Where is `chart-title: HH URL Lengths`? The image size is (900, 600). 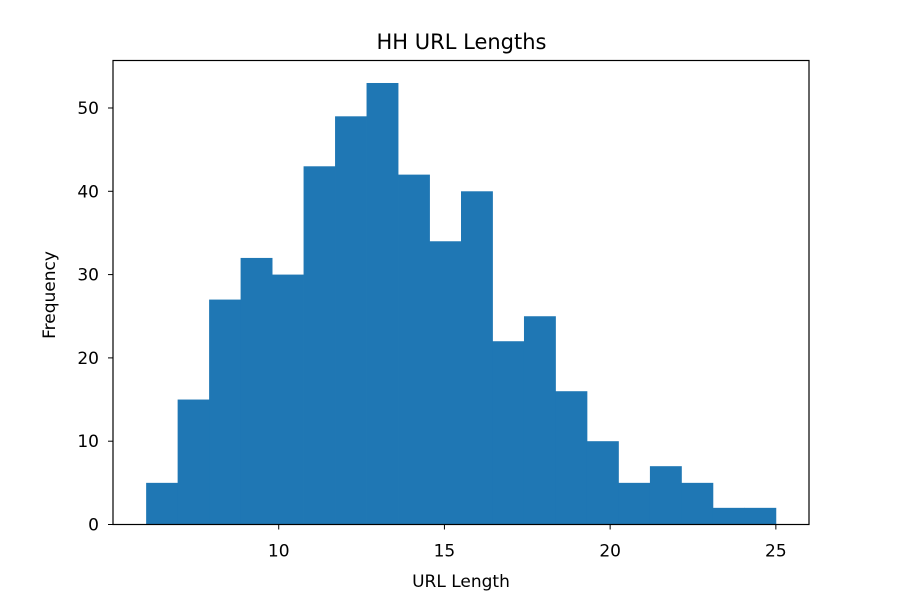
chart-title: HH URL Lengths is located at coordinates (462, 42).